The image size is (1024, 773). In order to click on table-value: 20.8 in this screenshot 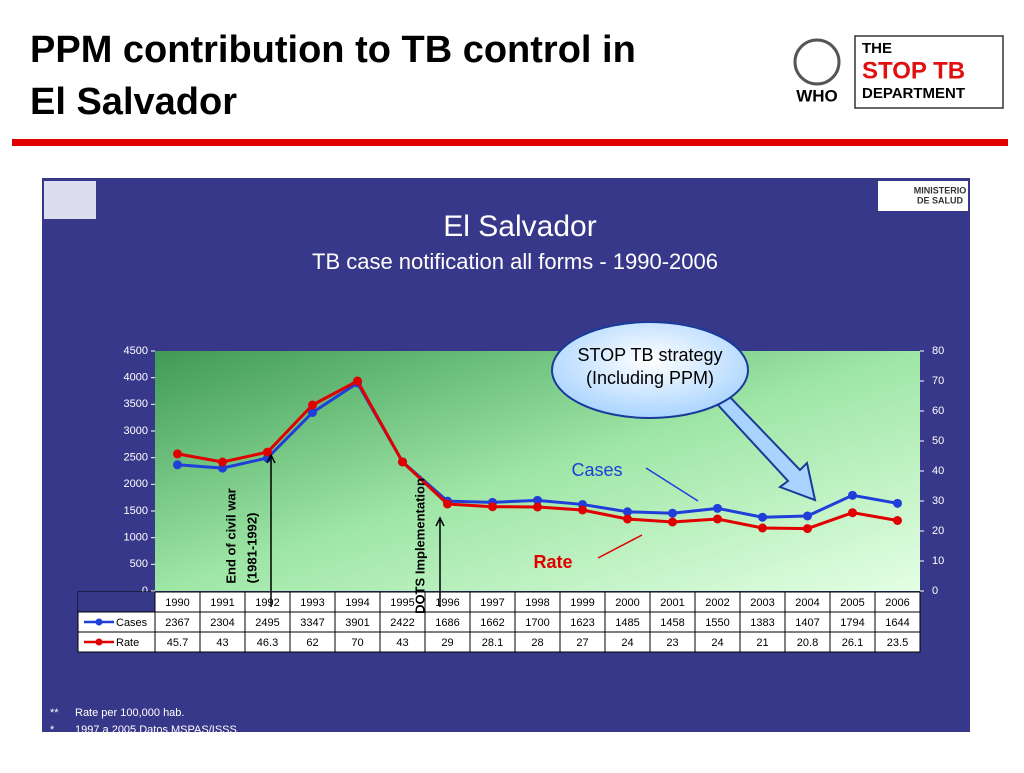, I will do `click(807, 643)`.